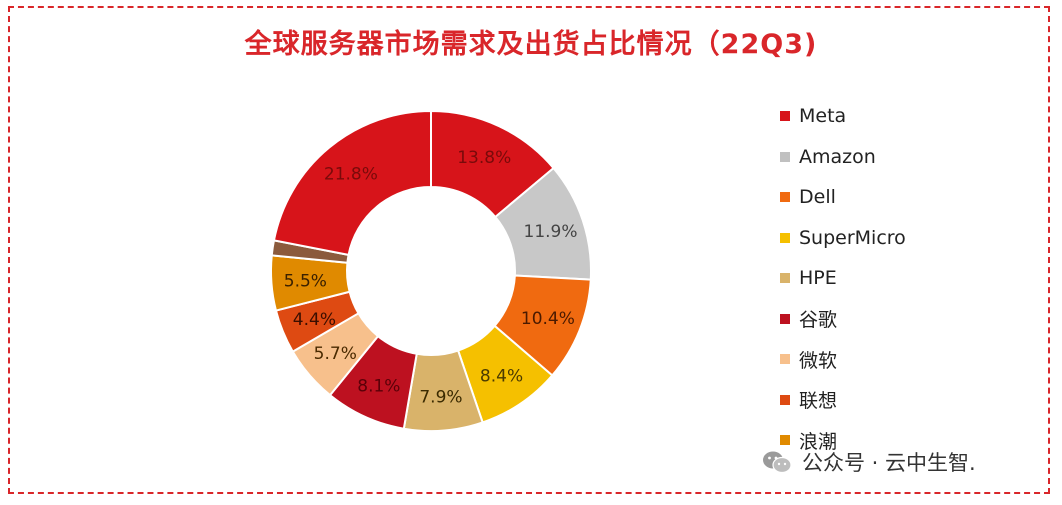 The height and width of the screenshot is (505, 1062). What do you see at coordinates (501, 376) in the screenshot?
I see `slice-label-3: 8.4%` at bounding box center [501, 376].